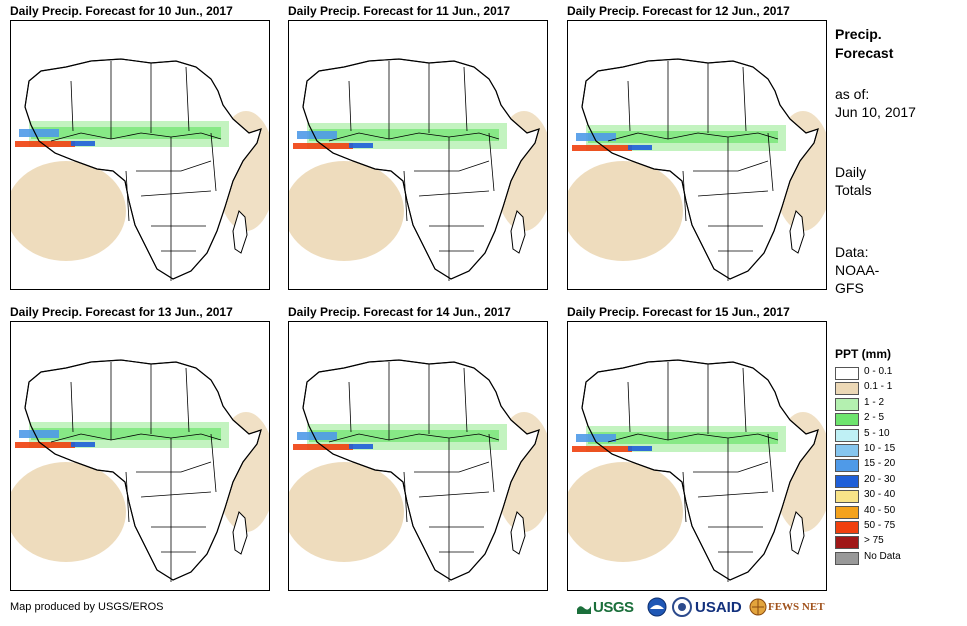 This screenshot has width=967, height=626. Describe the element at coordinates (858, 34) in the screenshot. I see `side-title-line1: Precip.` at that location.